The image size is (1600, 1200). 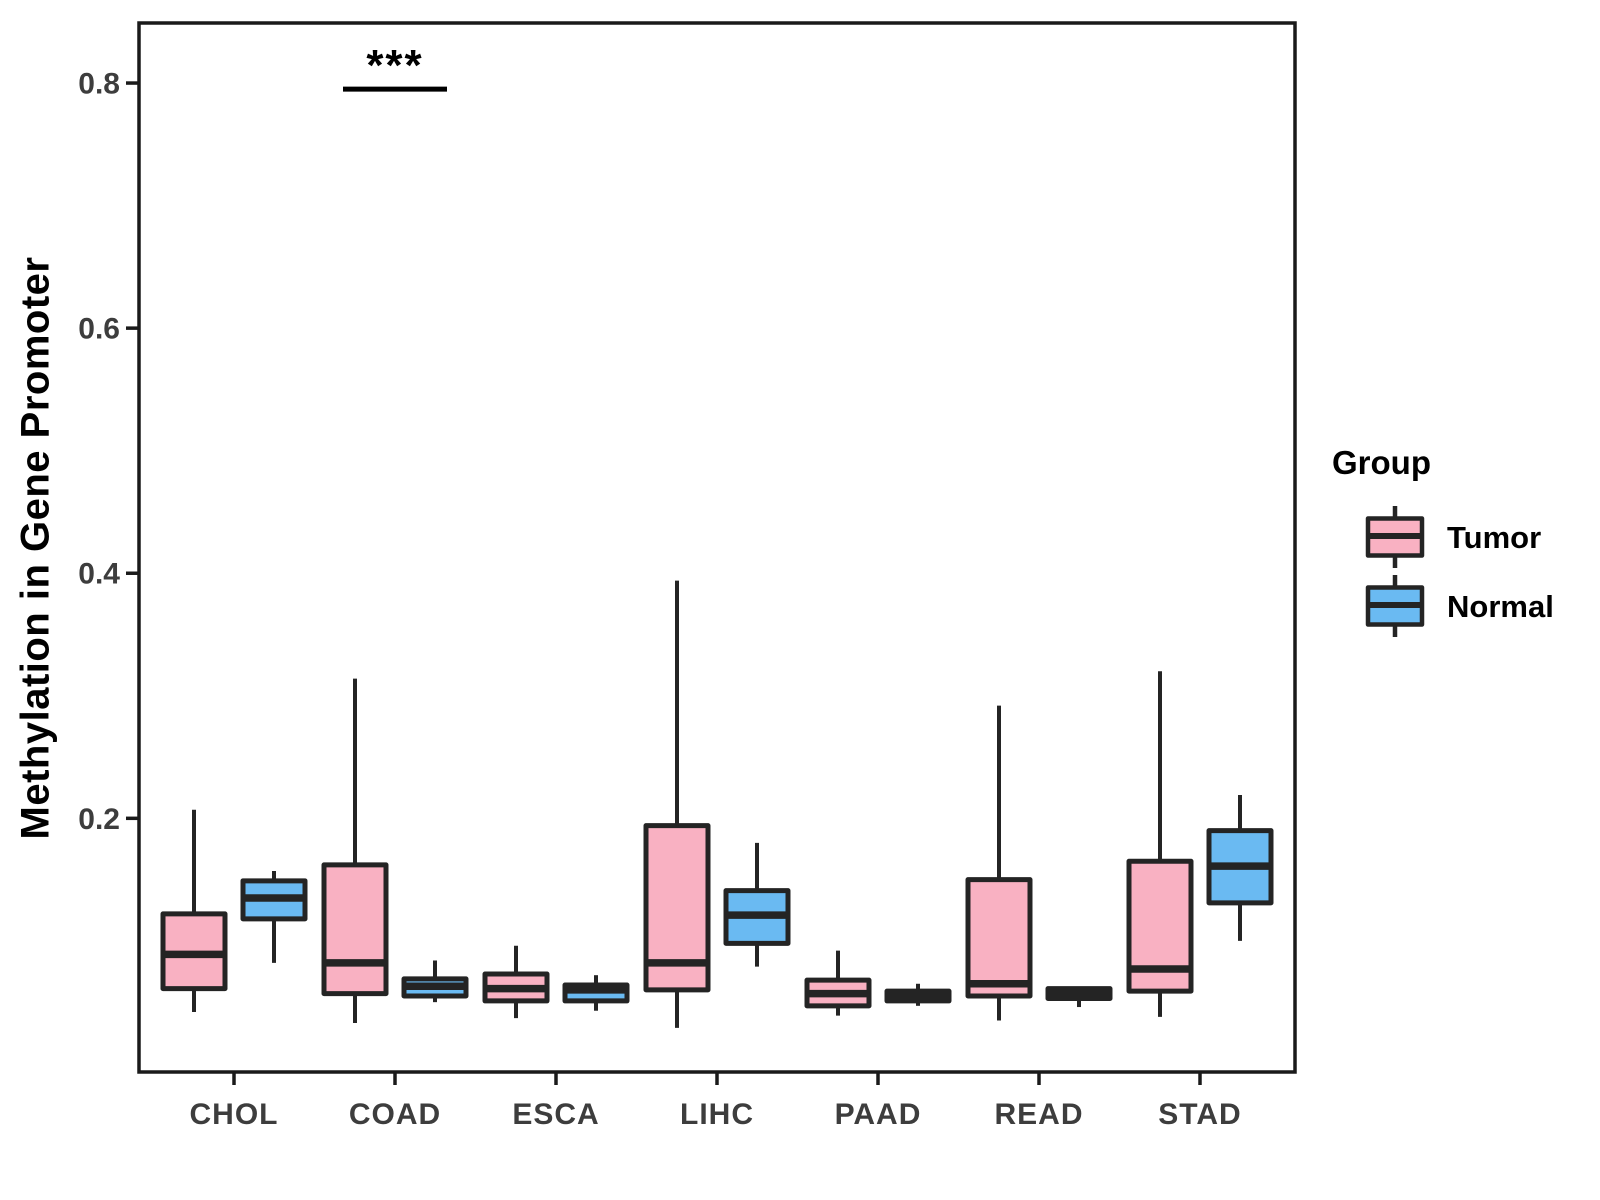 I want to click on y-axis-tick-label: 0.6, so click(x=99, y=329).